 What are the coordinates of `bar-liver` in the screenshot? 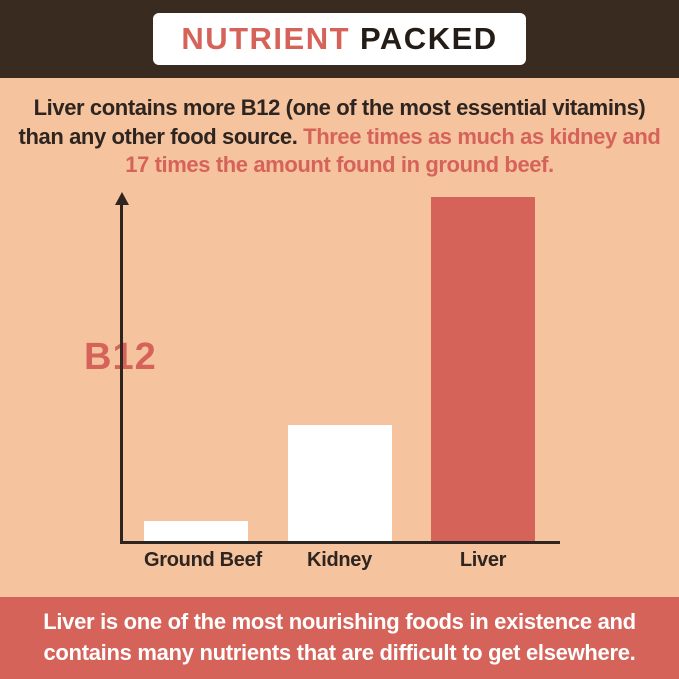 It's located at (483, 368).